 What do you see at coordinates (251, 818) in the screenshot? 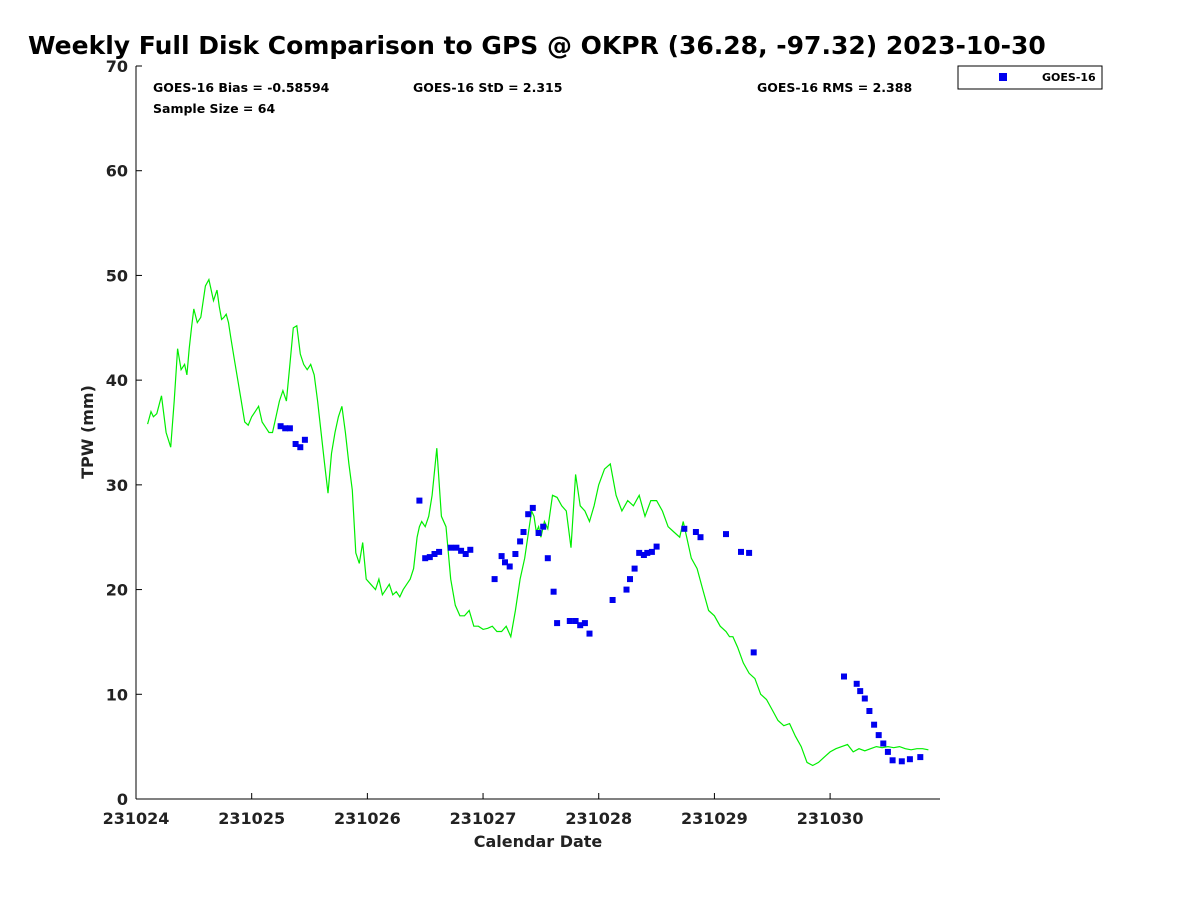
I see `x-tick-label: 231025` at bounding box center [251, 818].